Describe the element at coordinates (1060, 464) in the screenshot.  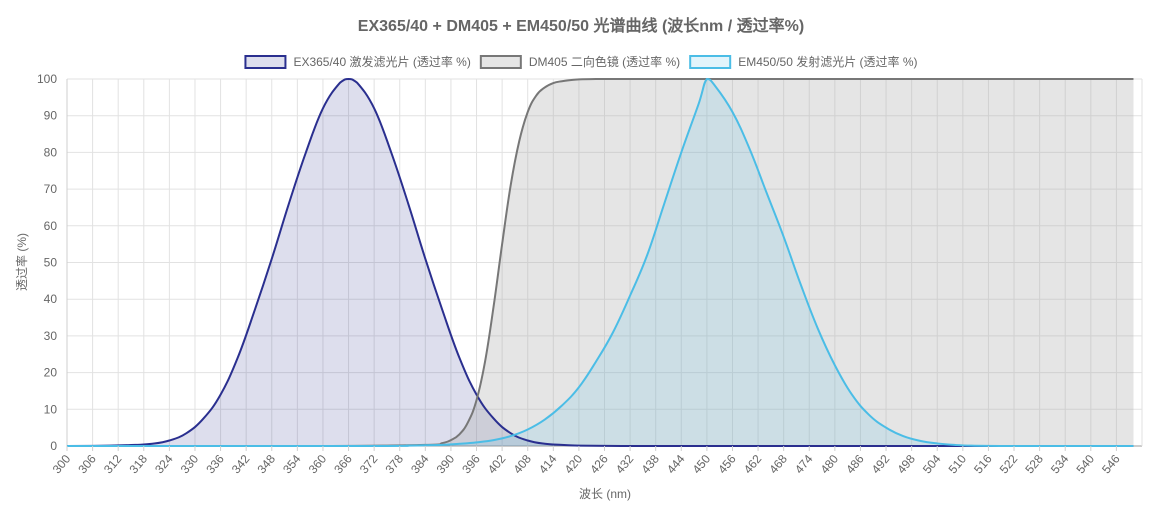
I see `x-tick-label: 534` at that location.